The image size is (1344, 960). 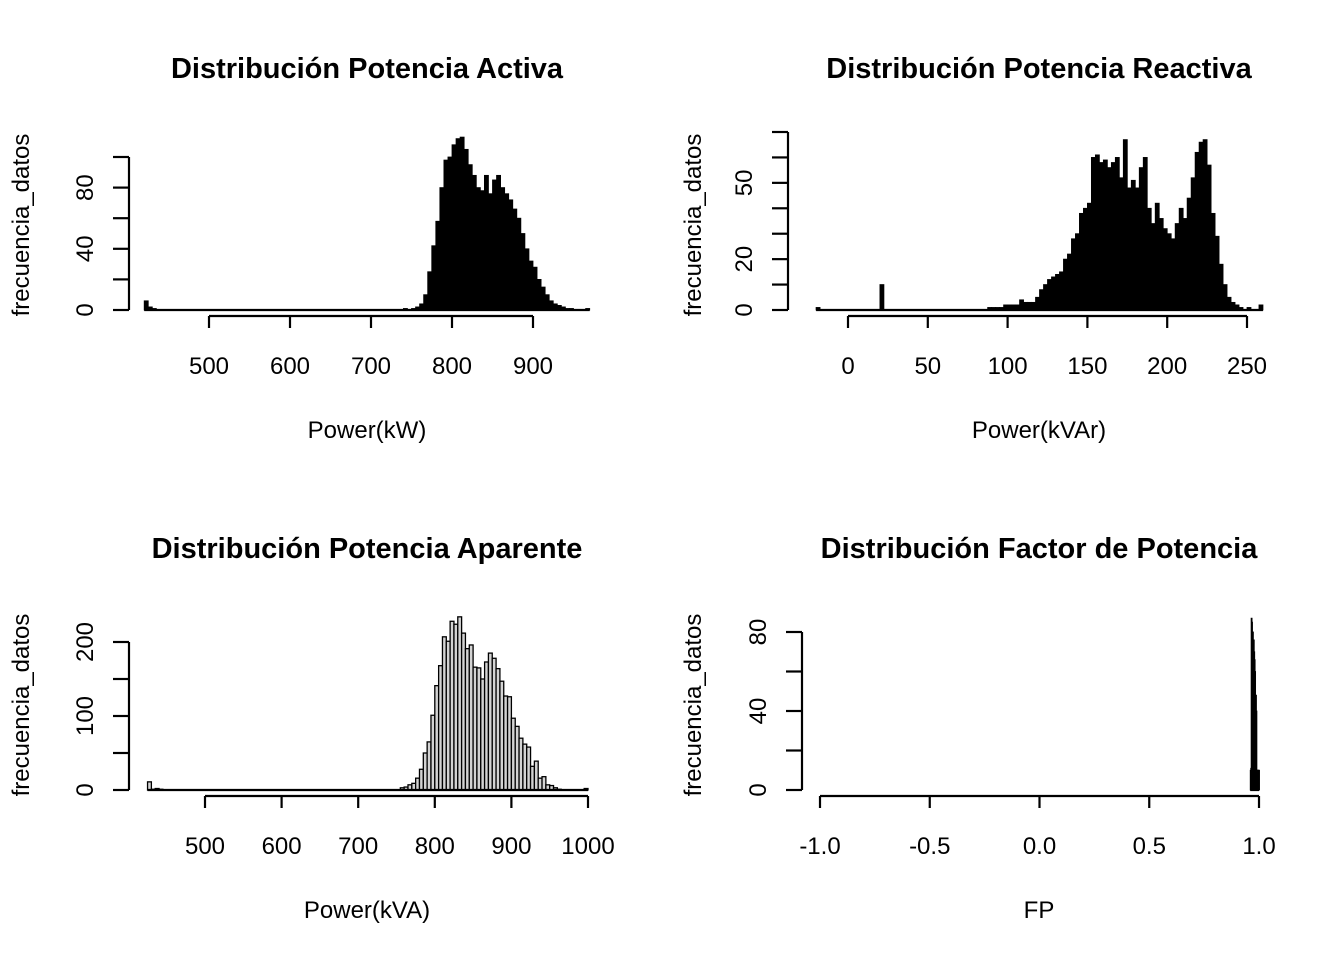 I want to click on y-tick-label: 20, so click(x=744, y=259).